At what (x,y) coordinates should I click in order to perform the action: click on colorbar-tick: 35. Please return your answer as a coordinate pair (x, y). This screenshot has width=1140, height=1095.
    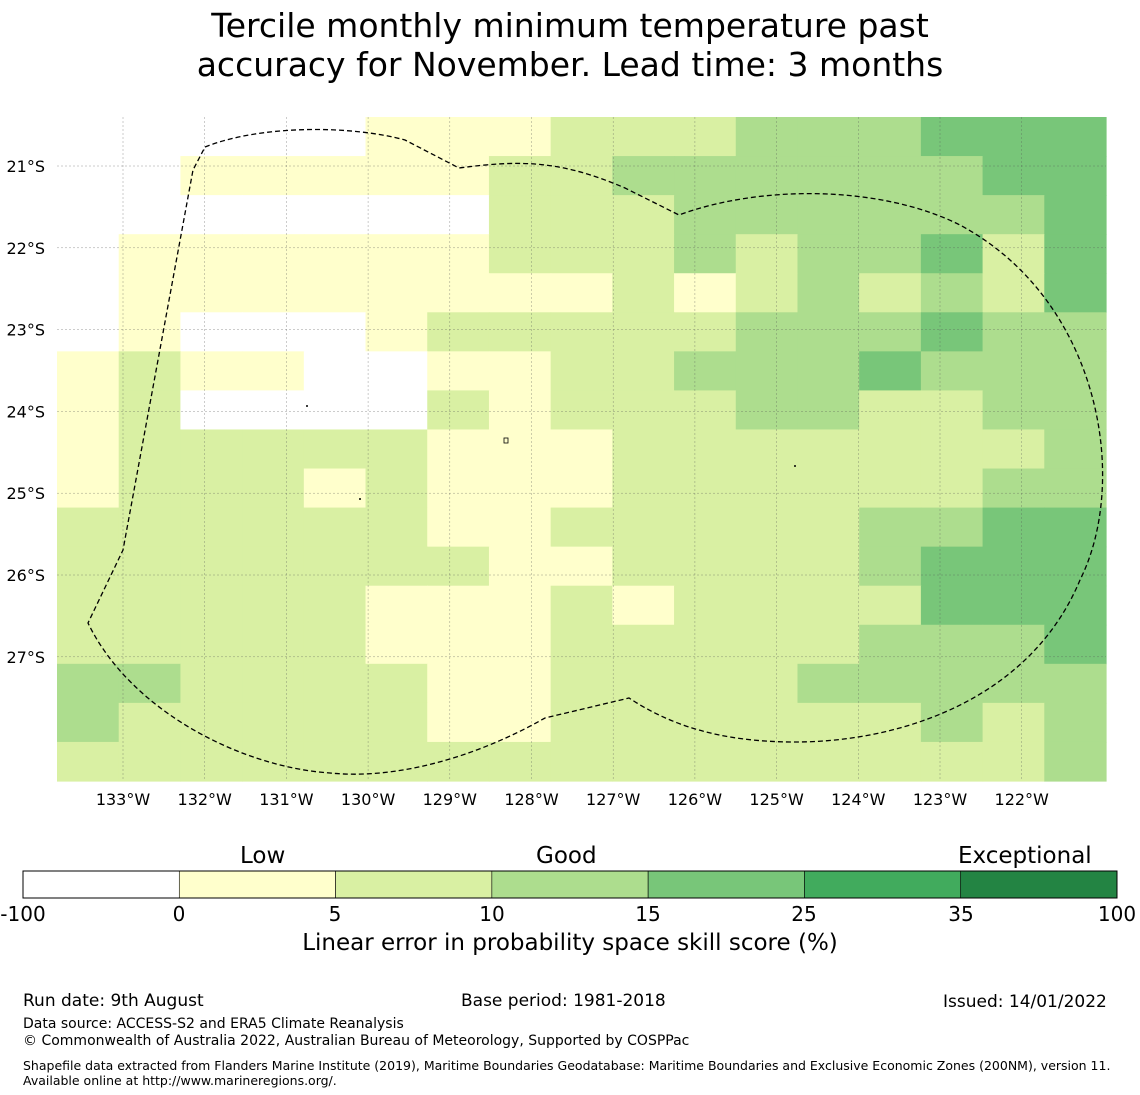
    Looking at the image, I should click on (961, 914).